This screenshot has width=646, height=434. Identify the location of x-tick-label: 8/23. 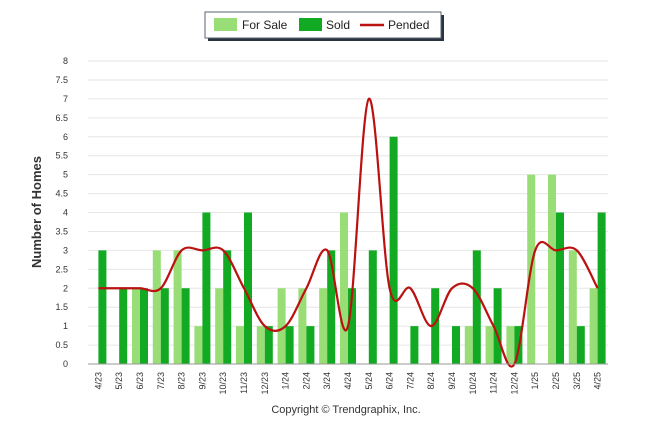
(182, 381).